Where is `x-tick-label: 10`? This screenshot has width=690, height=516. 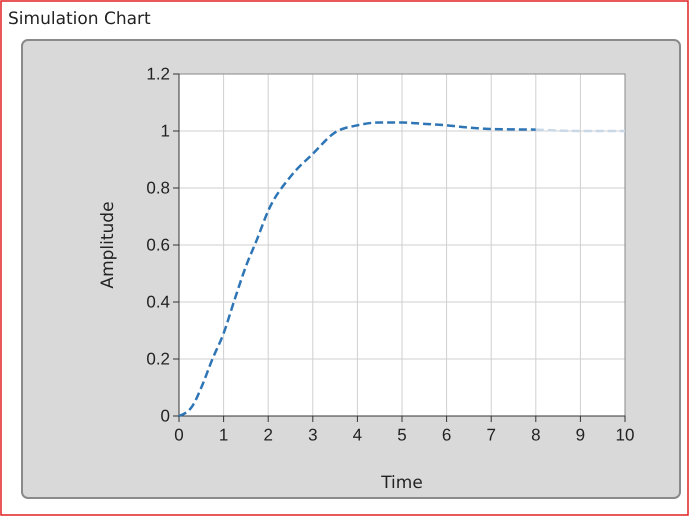
x-tick-label: 10 is located at coordinates (625, 434).